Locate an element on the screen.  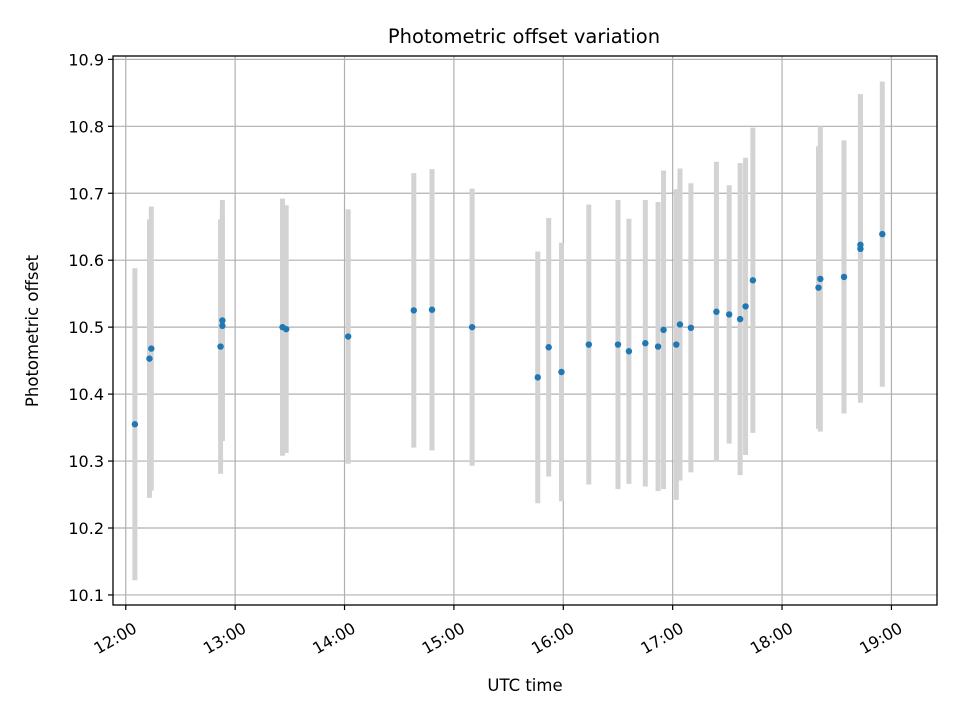
y-tick-label: 10.8 is located at coordinates (86, 126).